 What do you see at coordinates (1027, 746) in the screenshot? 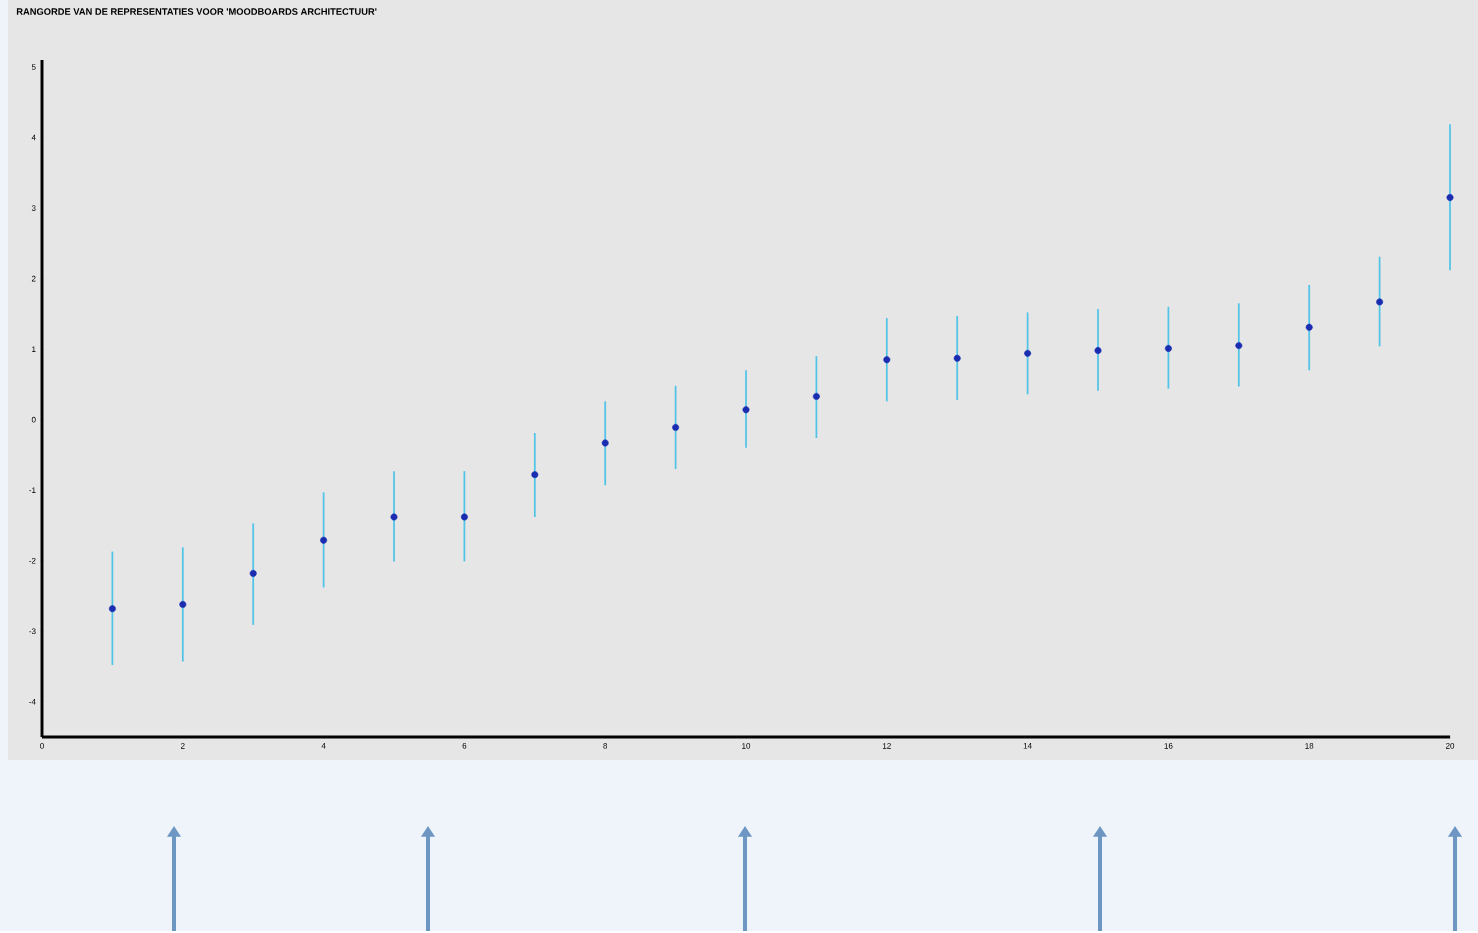
I see `x-tick-label: 14` at bounding box center [1027, 746].